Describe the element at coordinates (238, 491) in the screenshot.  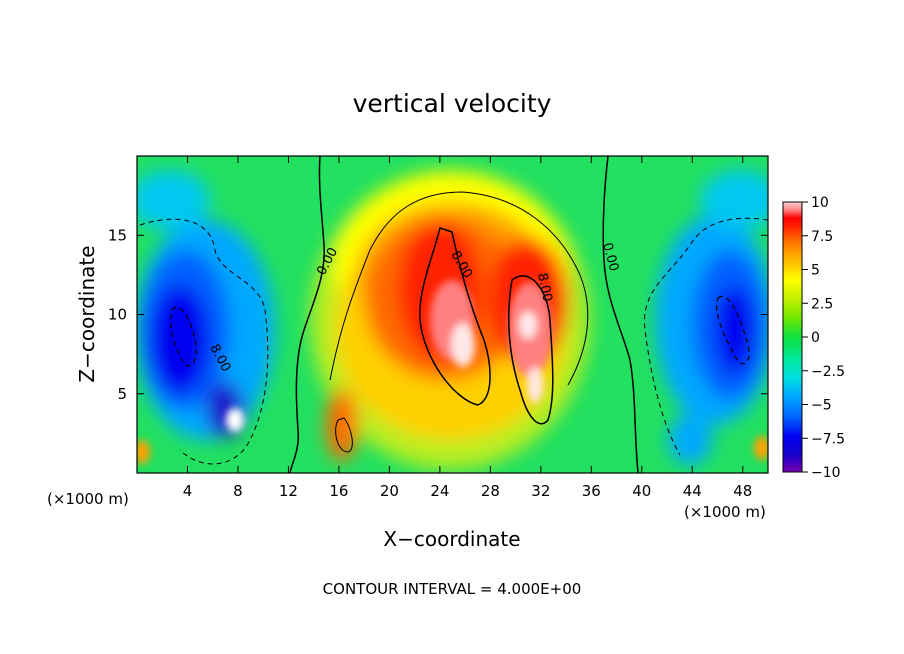
I see `x-tick-label: 8` at that location.